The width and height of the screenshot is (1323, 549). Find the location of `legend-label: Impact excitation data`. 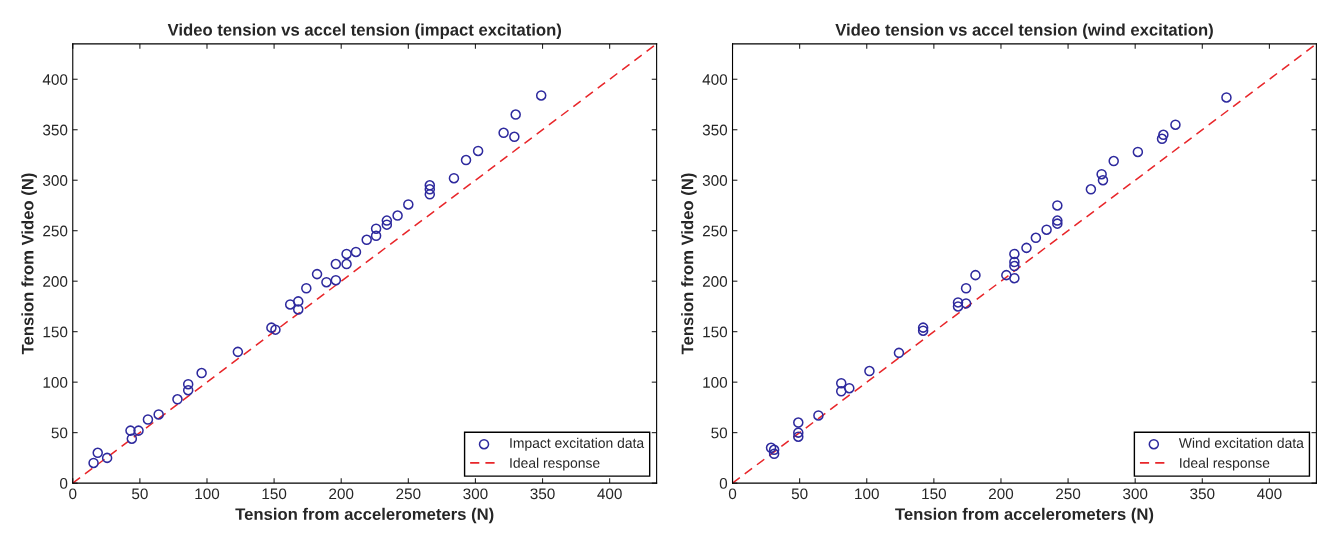

legend-label: Impact excitation data is located at coordinates (577, 444).